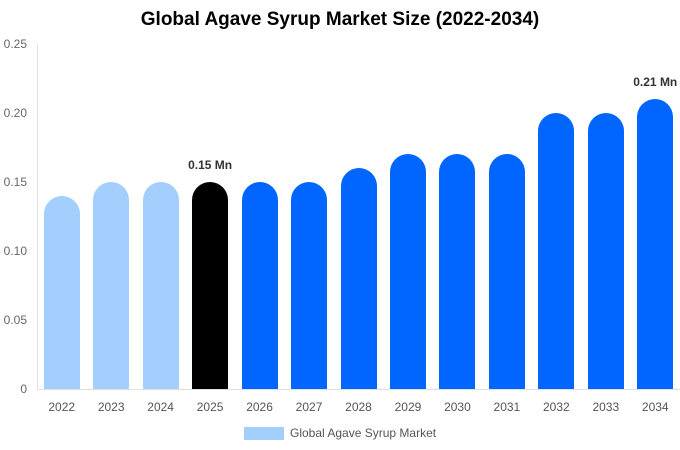 The width and height of the screenshot is (680, 450). What do you see at coordinates (358, 278) in the screenshot?
I see `bar-2028` at bounding box center [358, 278].